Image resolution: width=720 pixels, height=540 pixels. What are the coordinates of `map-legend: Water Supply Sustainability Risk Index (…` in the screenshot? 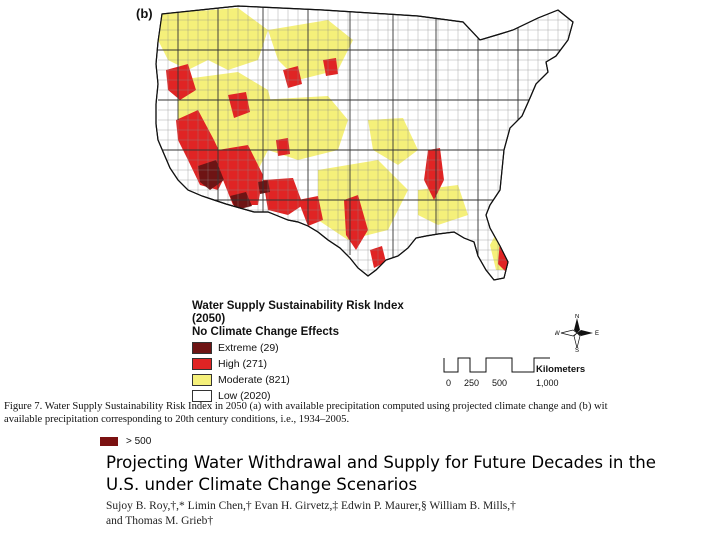 It's located at (312, 351).